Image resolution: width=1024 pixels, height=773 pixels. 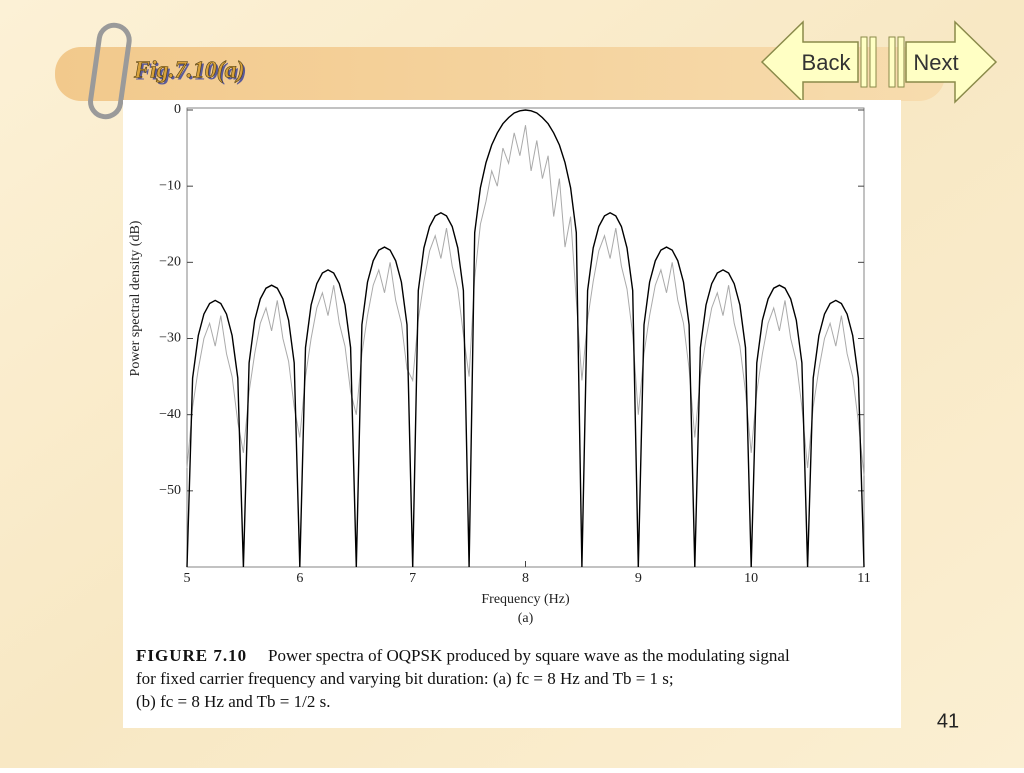 What do you see at coordinates (187, 578) in the screenshot?
I see `x-tick-label: 5` at bounding box center [187, 578].